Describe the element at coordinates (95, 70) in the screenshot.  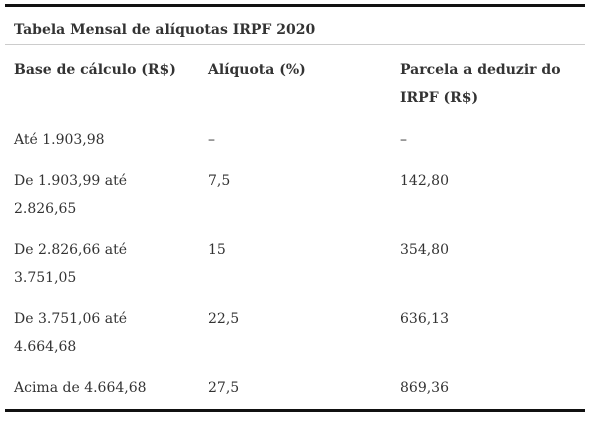
I see `header-cell: Base de cálculo (R$)` at that location.